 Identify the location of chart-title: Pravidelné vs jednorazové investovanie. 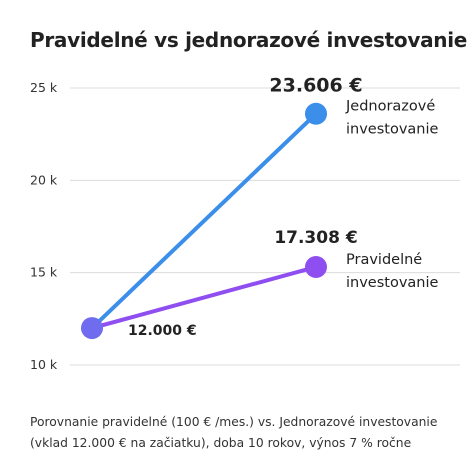
(249, 40).